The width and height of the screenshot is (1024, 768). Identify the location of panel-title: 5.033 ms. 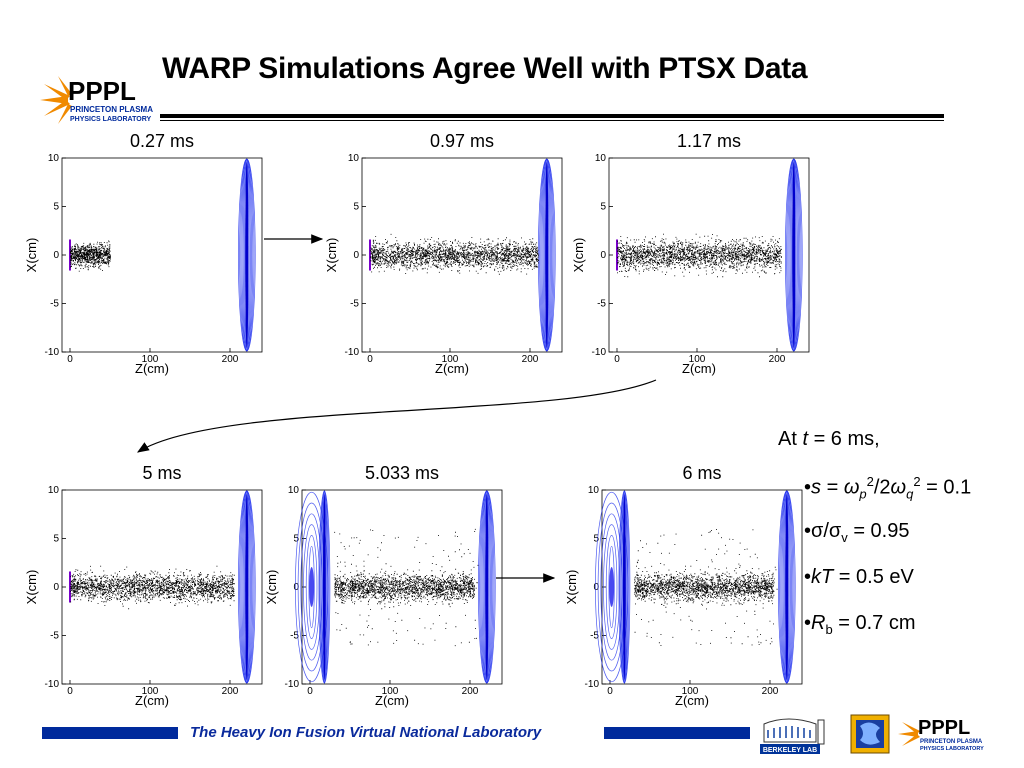
(402, 473).